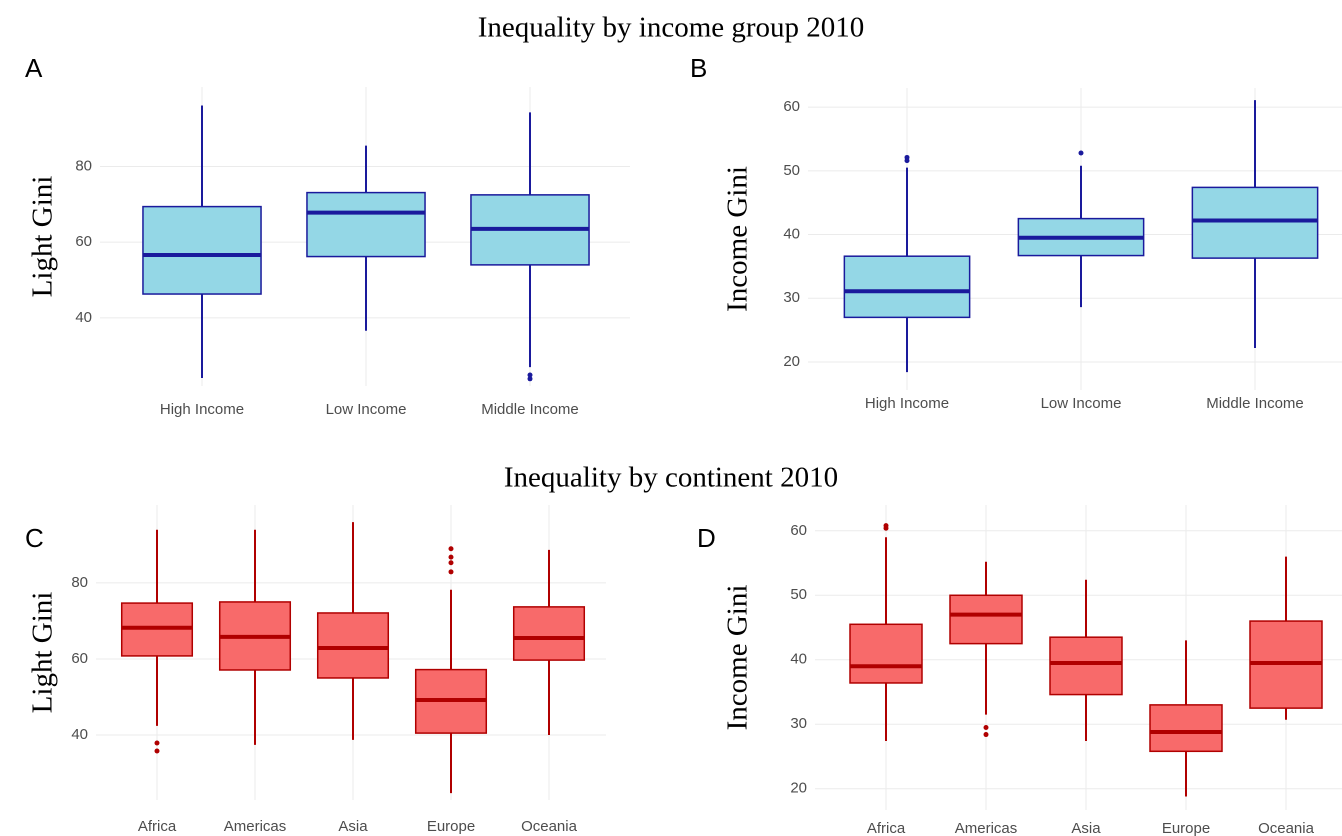 Image resolution: width=1342 pixels, height=836 pixels. I want to click on panel-label: C, so click(34, 538).